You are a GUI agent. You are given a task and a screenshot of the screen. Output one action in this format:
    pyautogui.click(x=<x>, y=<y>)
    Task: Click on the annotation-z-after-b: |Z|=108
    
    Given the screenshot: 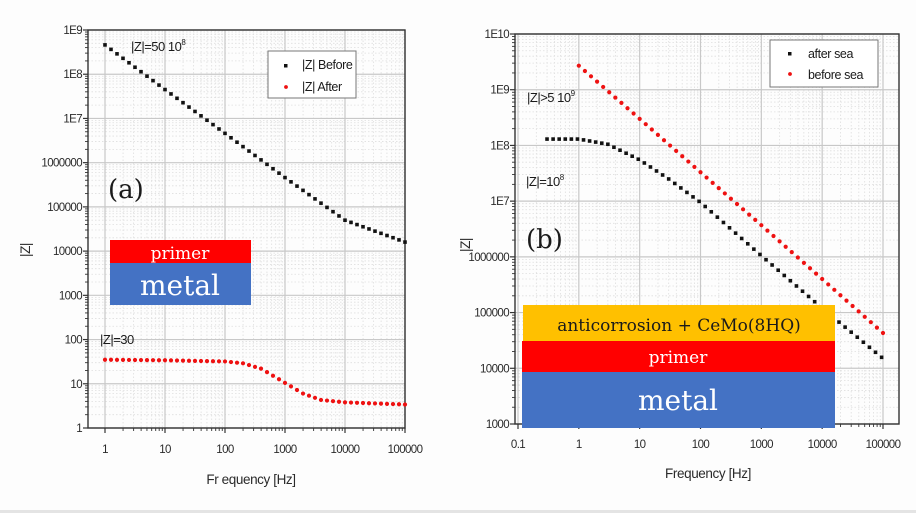 What is the action you would take?
    pyautogui.click(x=545, y=181)
    